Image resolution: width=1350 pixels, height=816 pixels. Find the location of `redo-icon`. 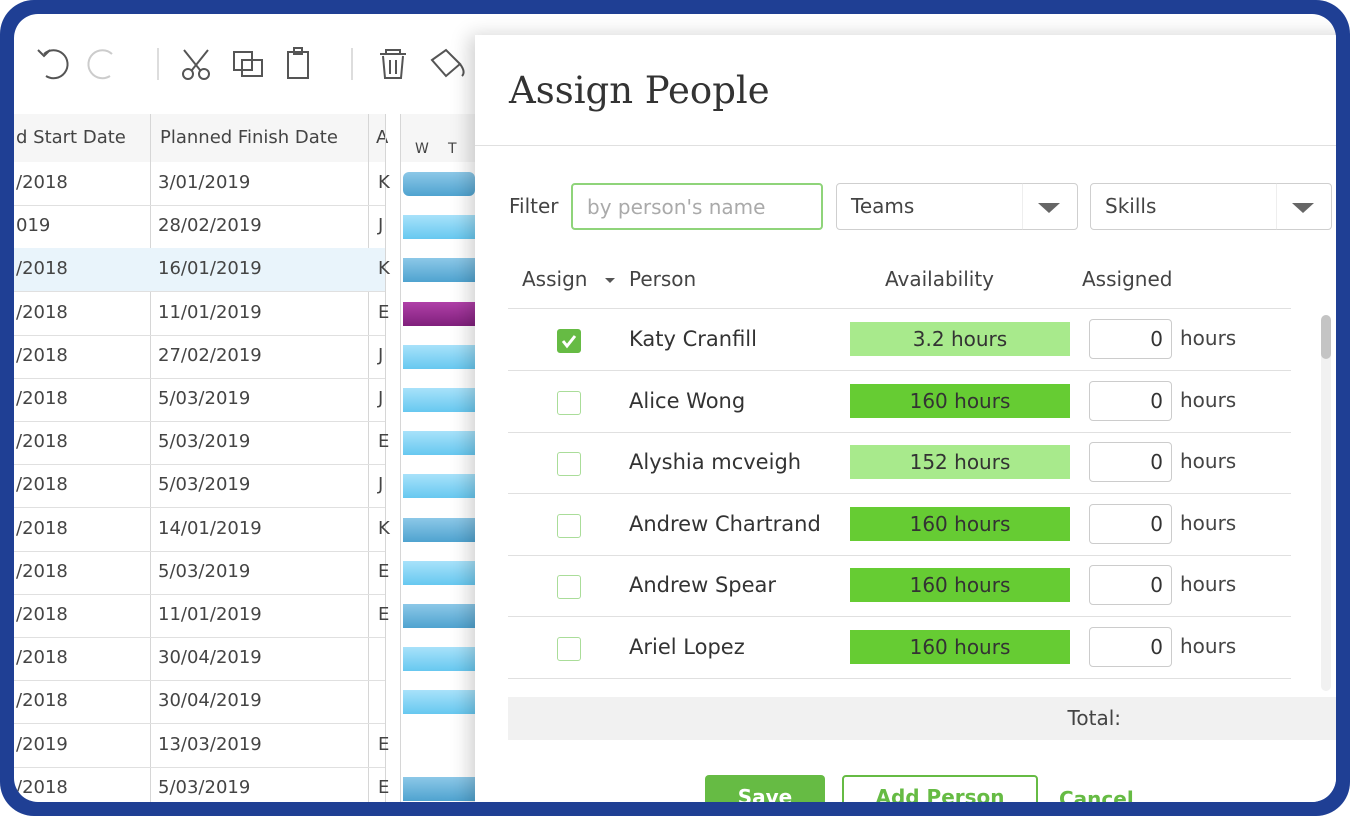

redo-icon is located at coordinates (100, 64).